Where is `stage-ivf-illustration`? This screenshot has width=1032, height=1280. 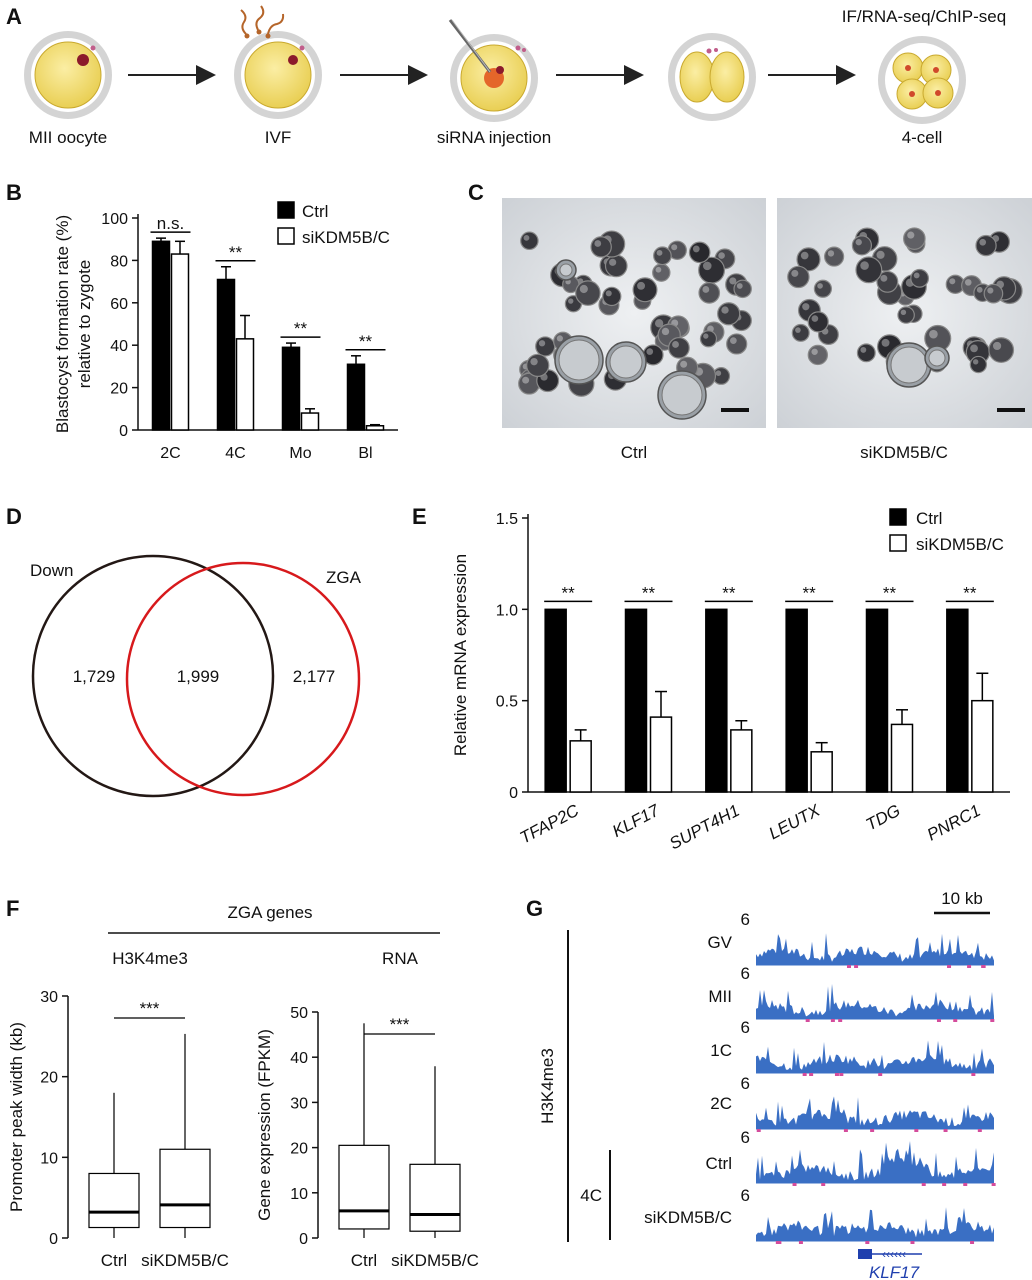 stage-ivf-illustration is located at coordinates (278, 62).